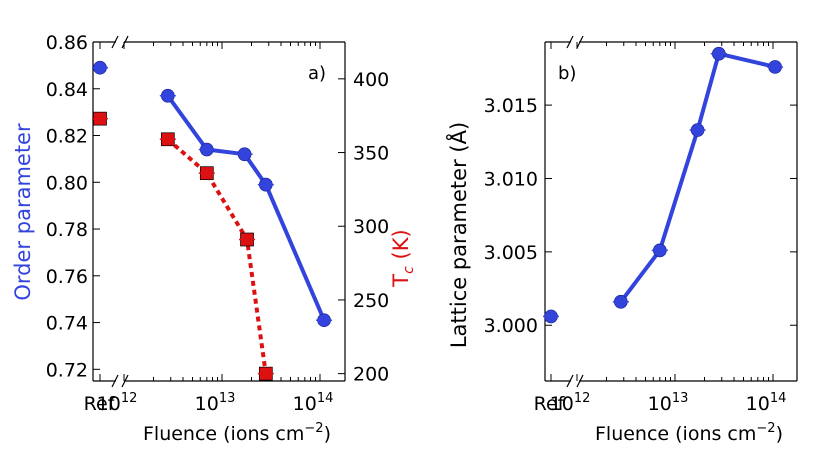  Describe the element at coordinates (511, 326) in the screenshot. I see `y-left-tick-label: 3.000` at that location.